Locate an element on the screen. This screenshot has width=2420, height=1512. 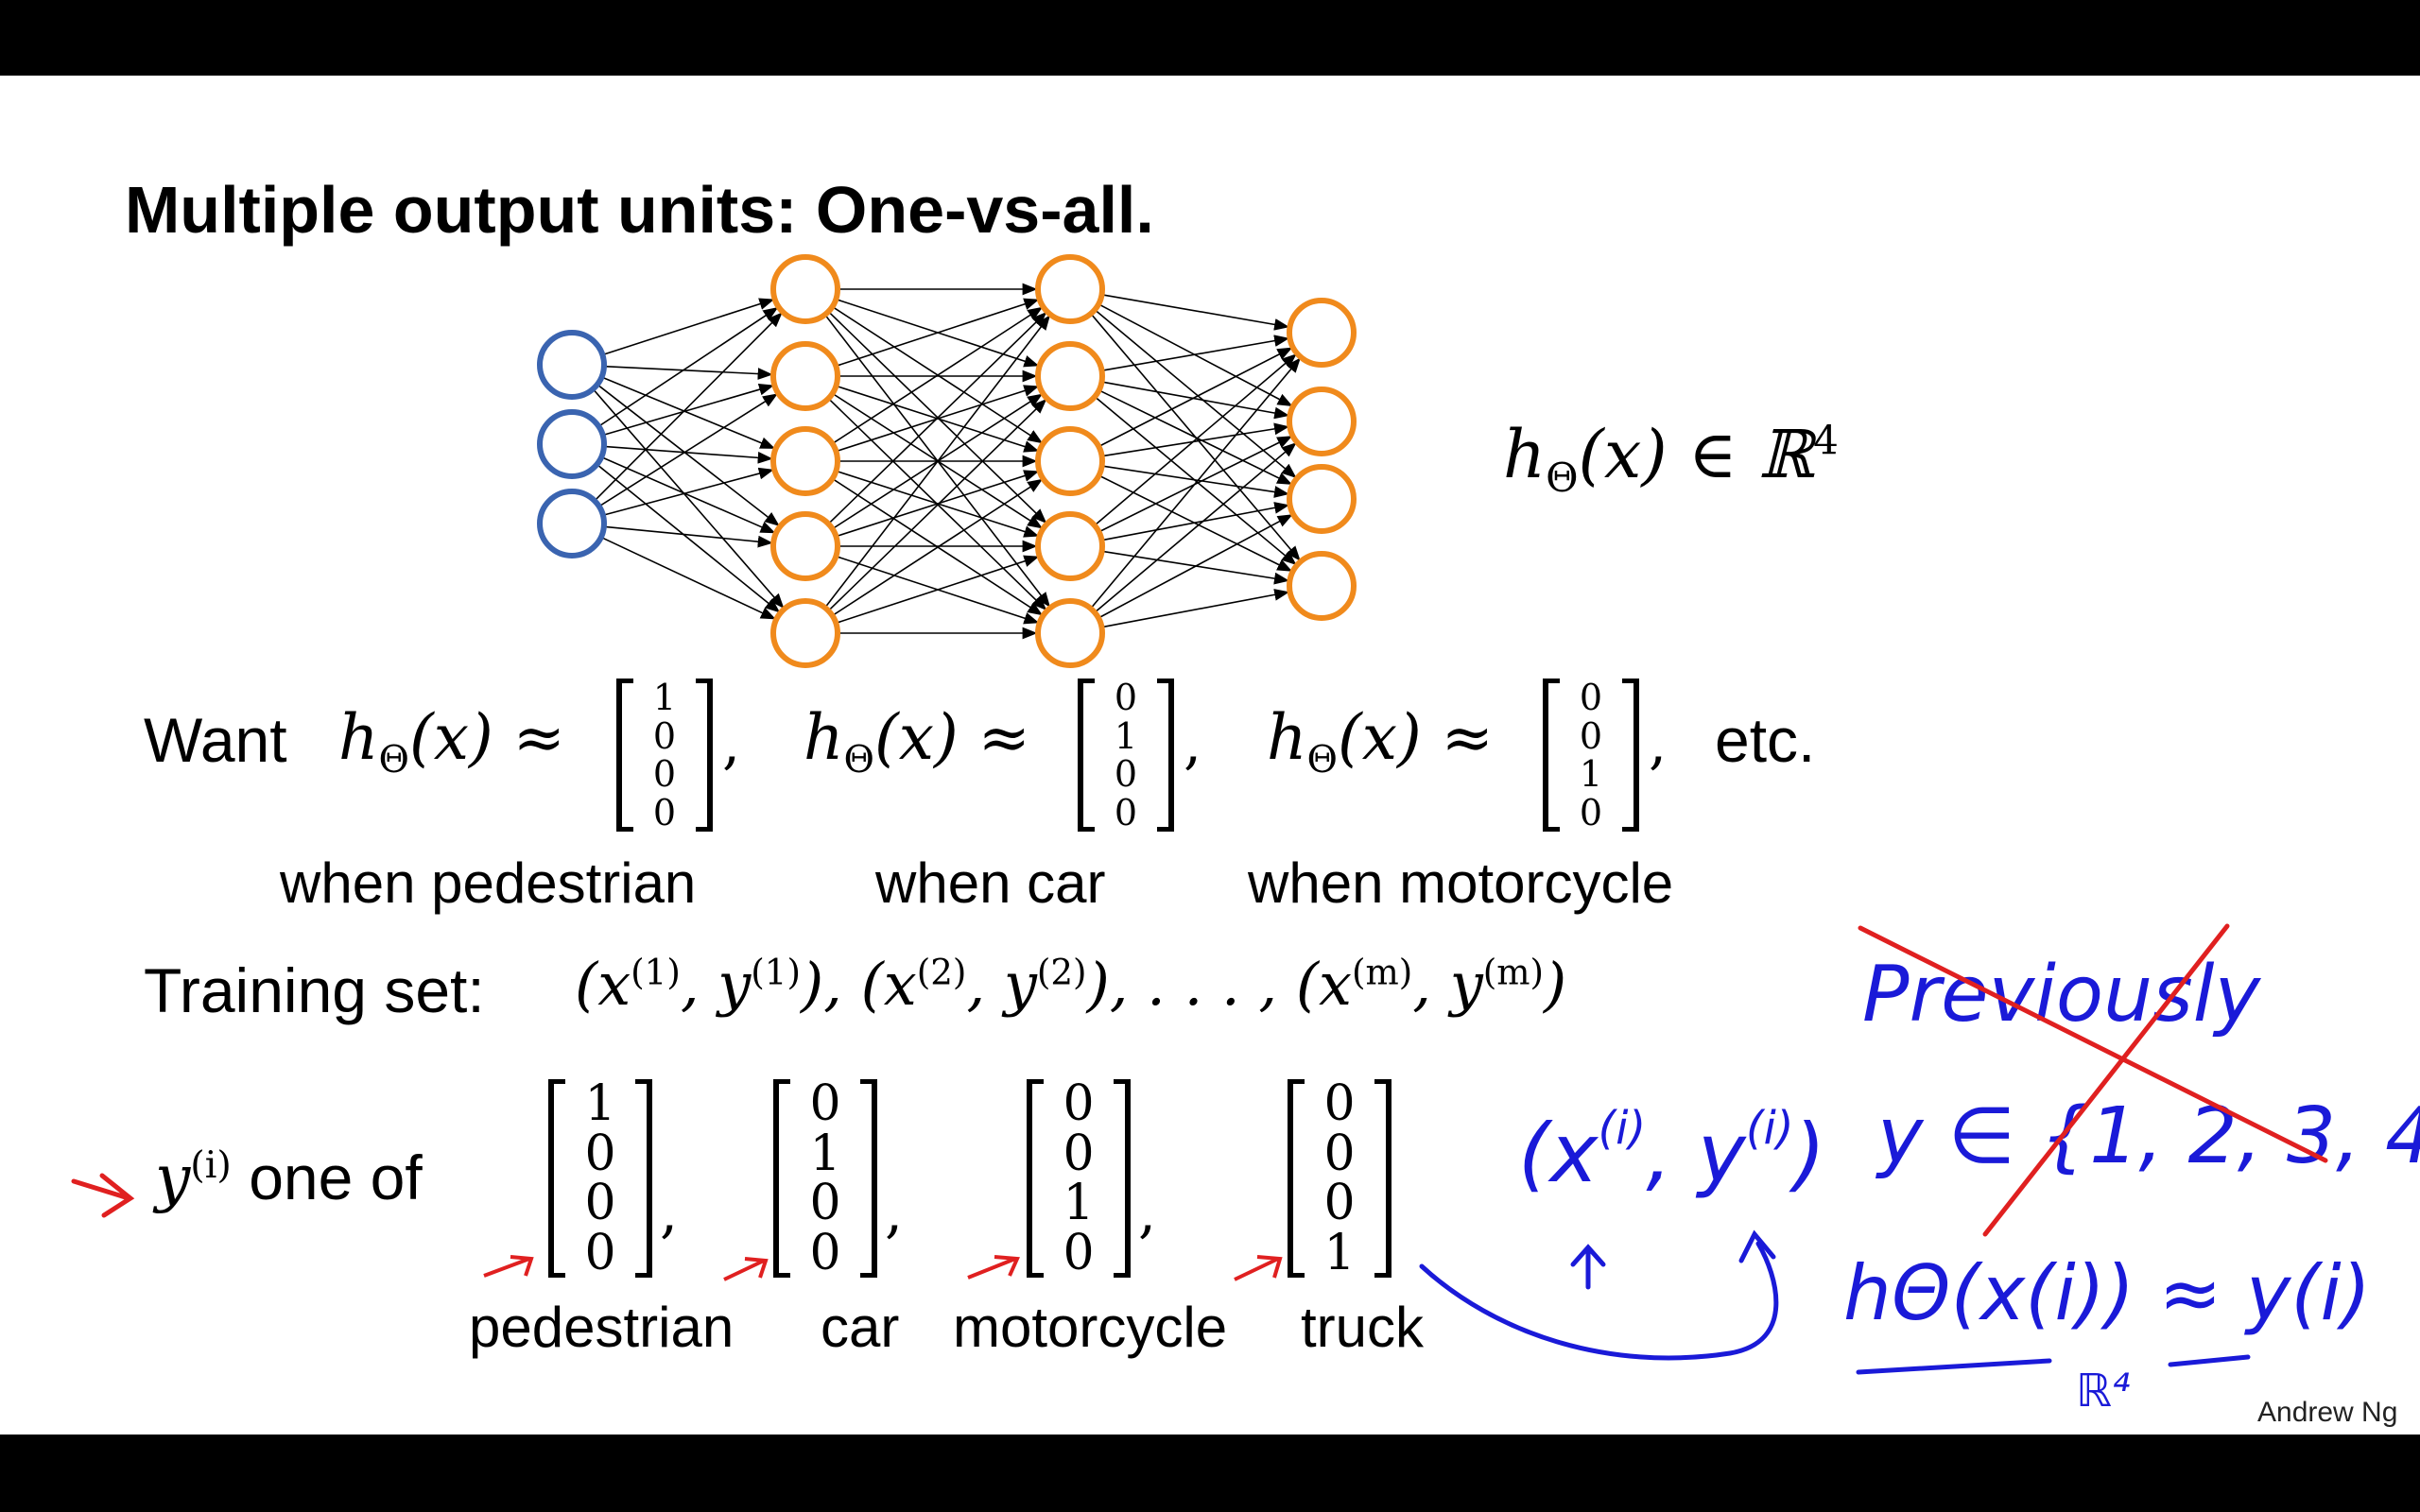
hypothesis-theta: Θ is located at coordinates (1562, 478).